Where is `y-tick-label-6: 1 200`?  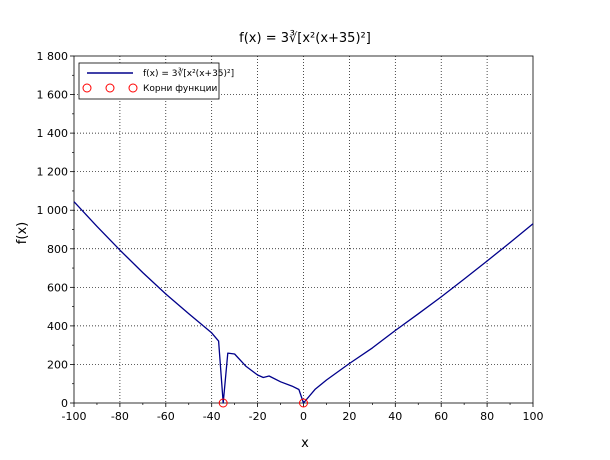 y-tick-label-6: 1 200 is located at coordinates (53, 172).